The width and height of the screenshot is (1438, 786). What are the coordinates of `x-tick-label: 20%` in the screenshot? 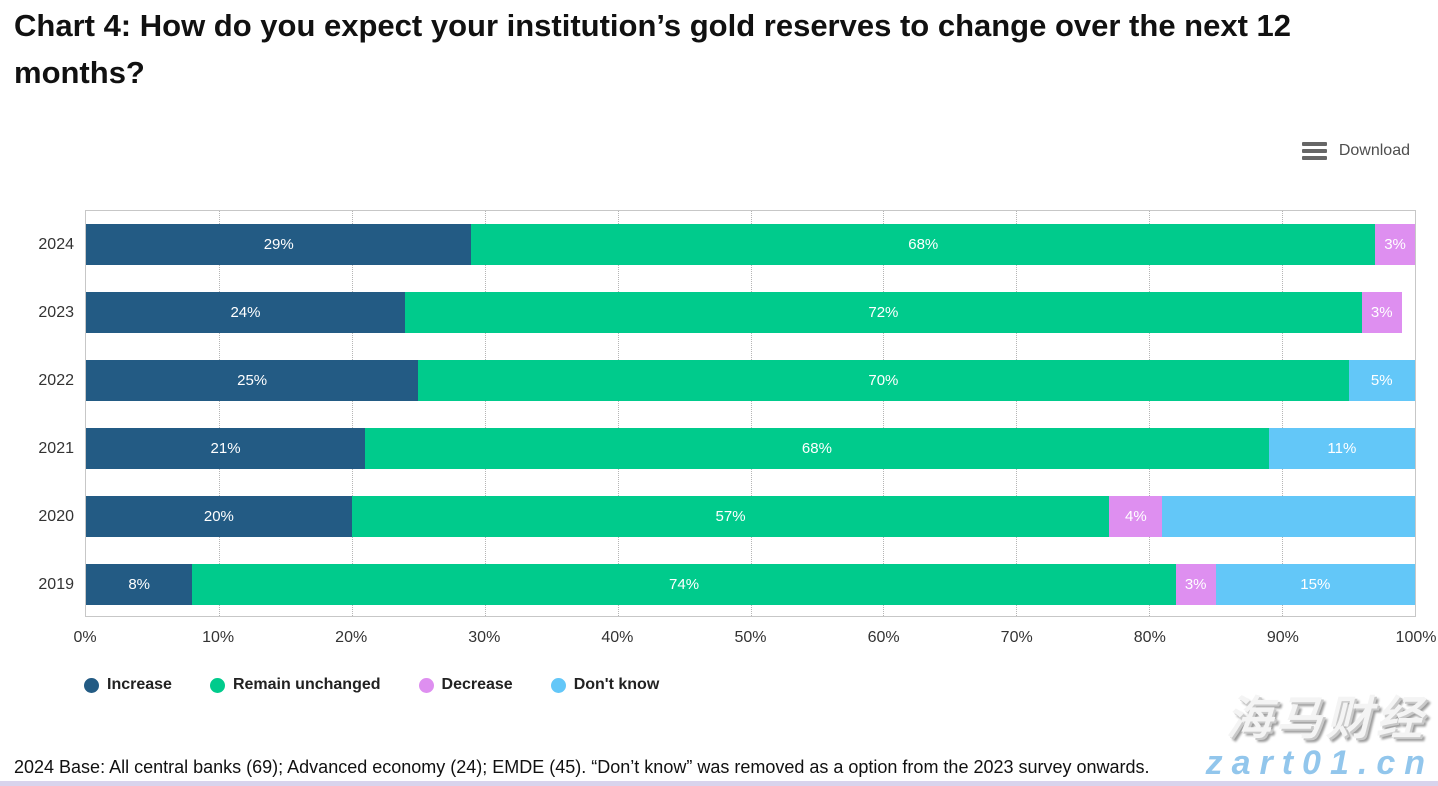 It's located at (351, 637).